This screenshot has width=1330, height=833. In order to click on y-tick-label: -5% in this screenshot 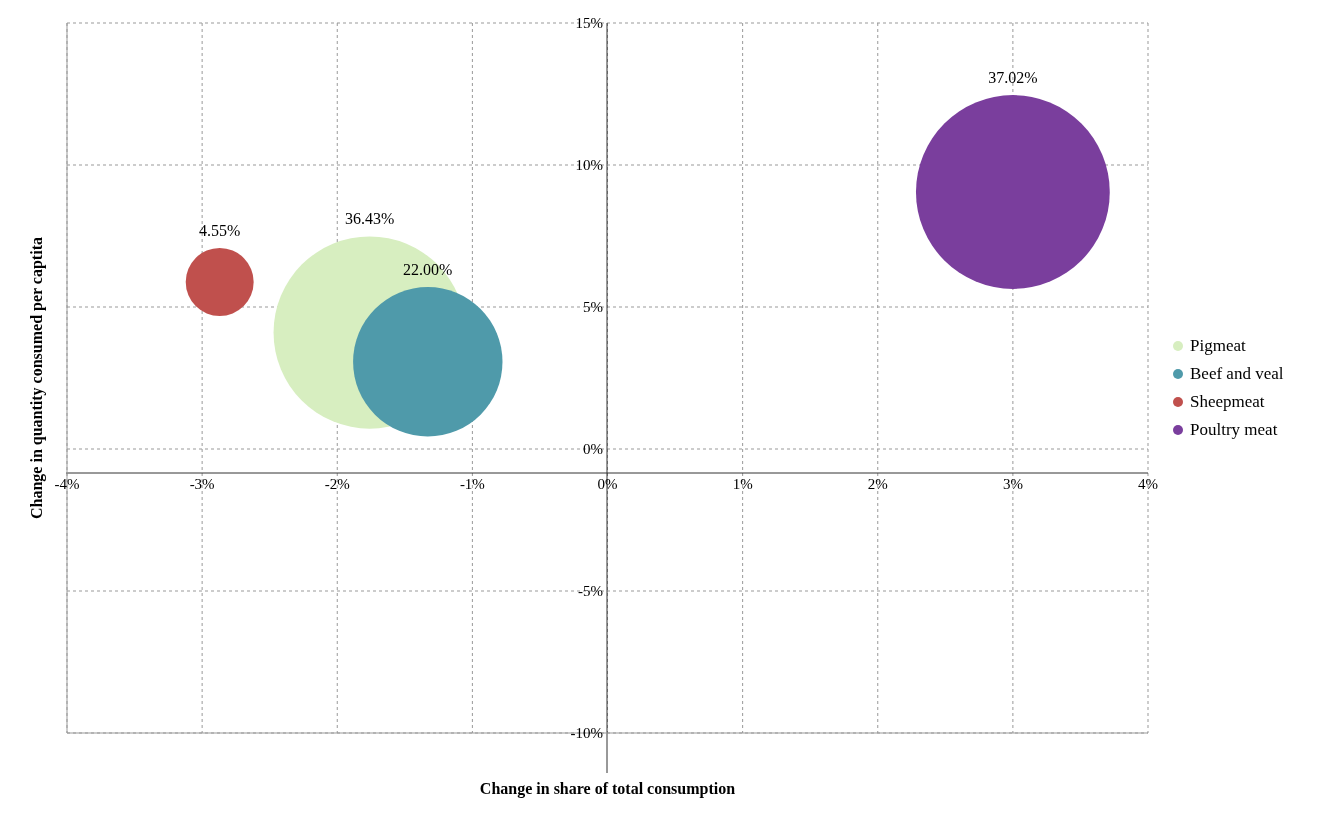, I will do `click(590, 591)`.